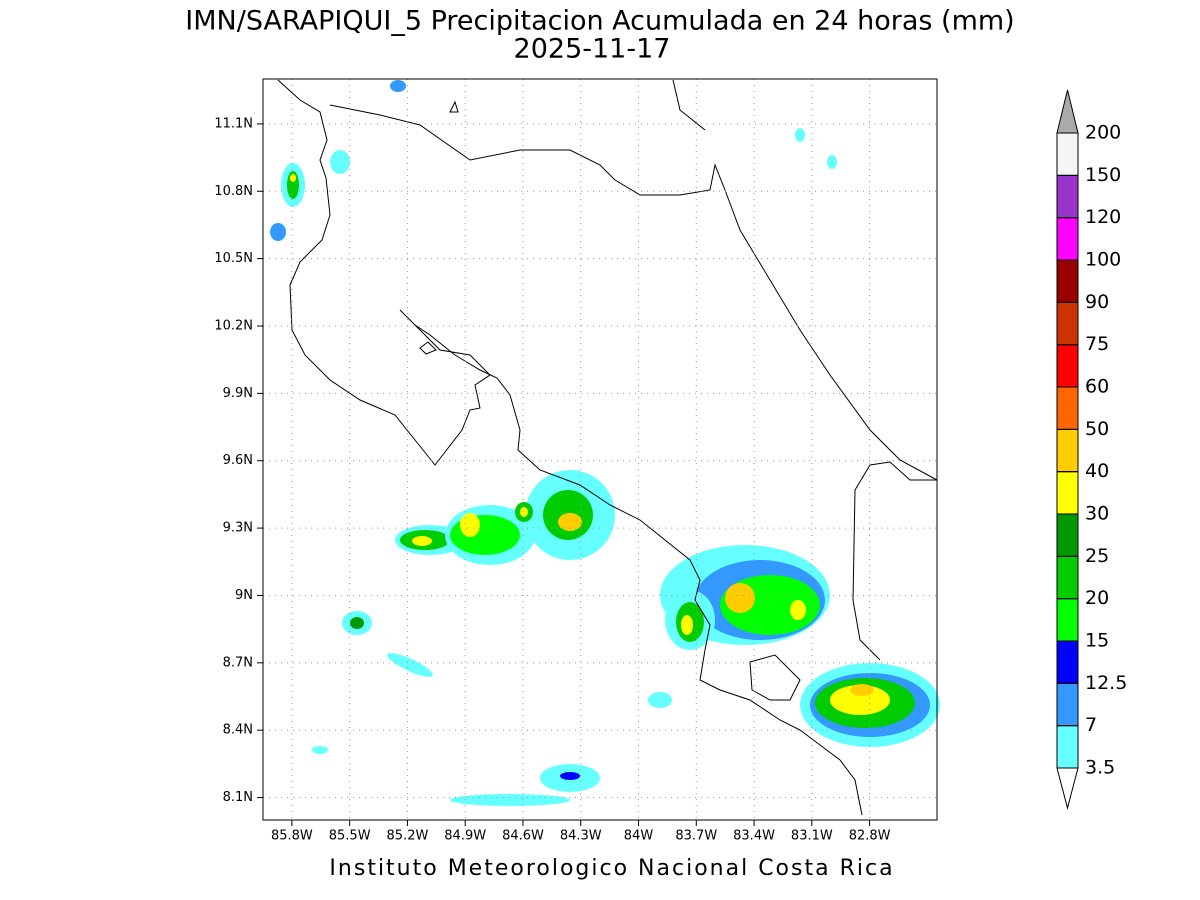  Describe the element at coordinates (1097, 471) in the screenshot. I see `colorbar-label: 40` at that location.